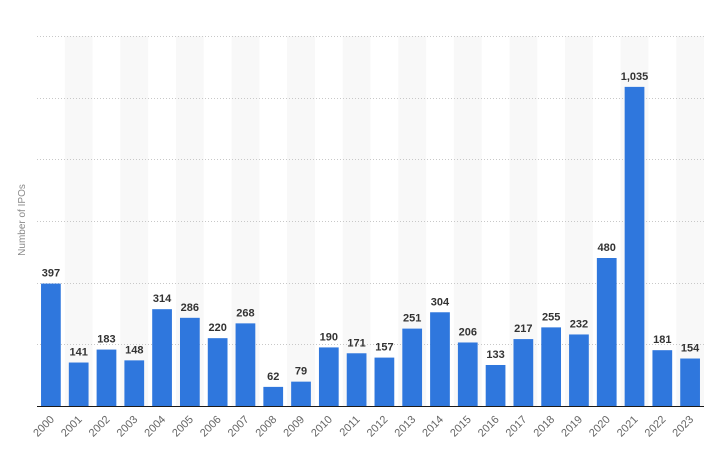 The image size is (714, 469). Describe the element at coordinates (440, 359) in the screenshot. I see `bar-2014` at that location.